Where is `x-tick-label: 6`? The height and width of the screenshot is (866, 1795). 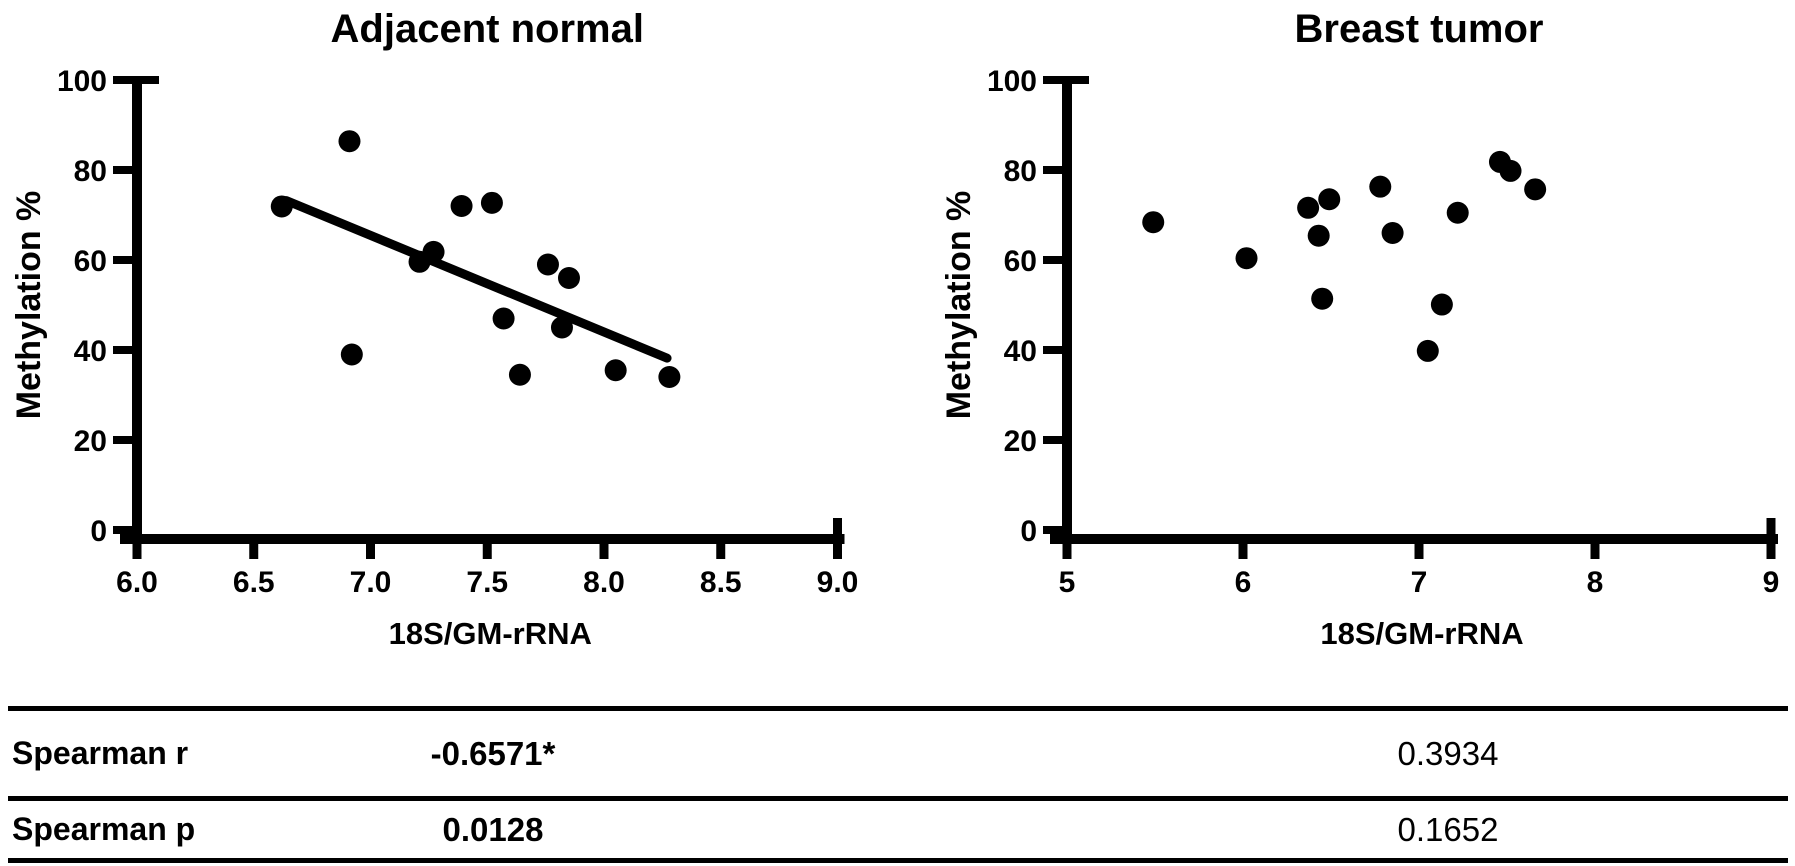
x-tick-label: 6 is located at coordinates (1243, 582).